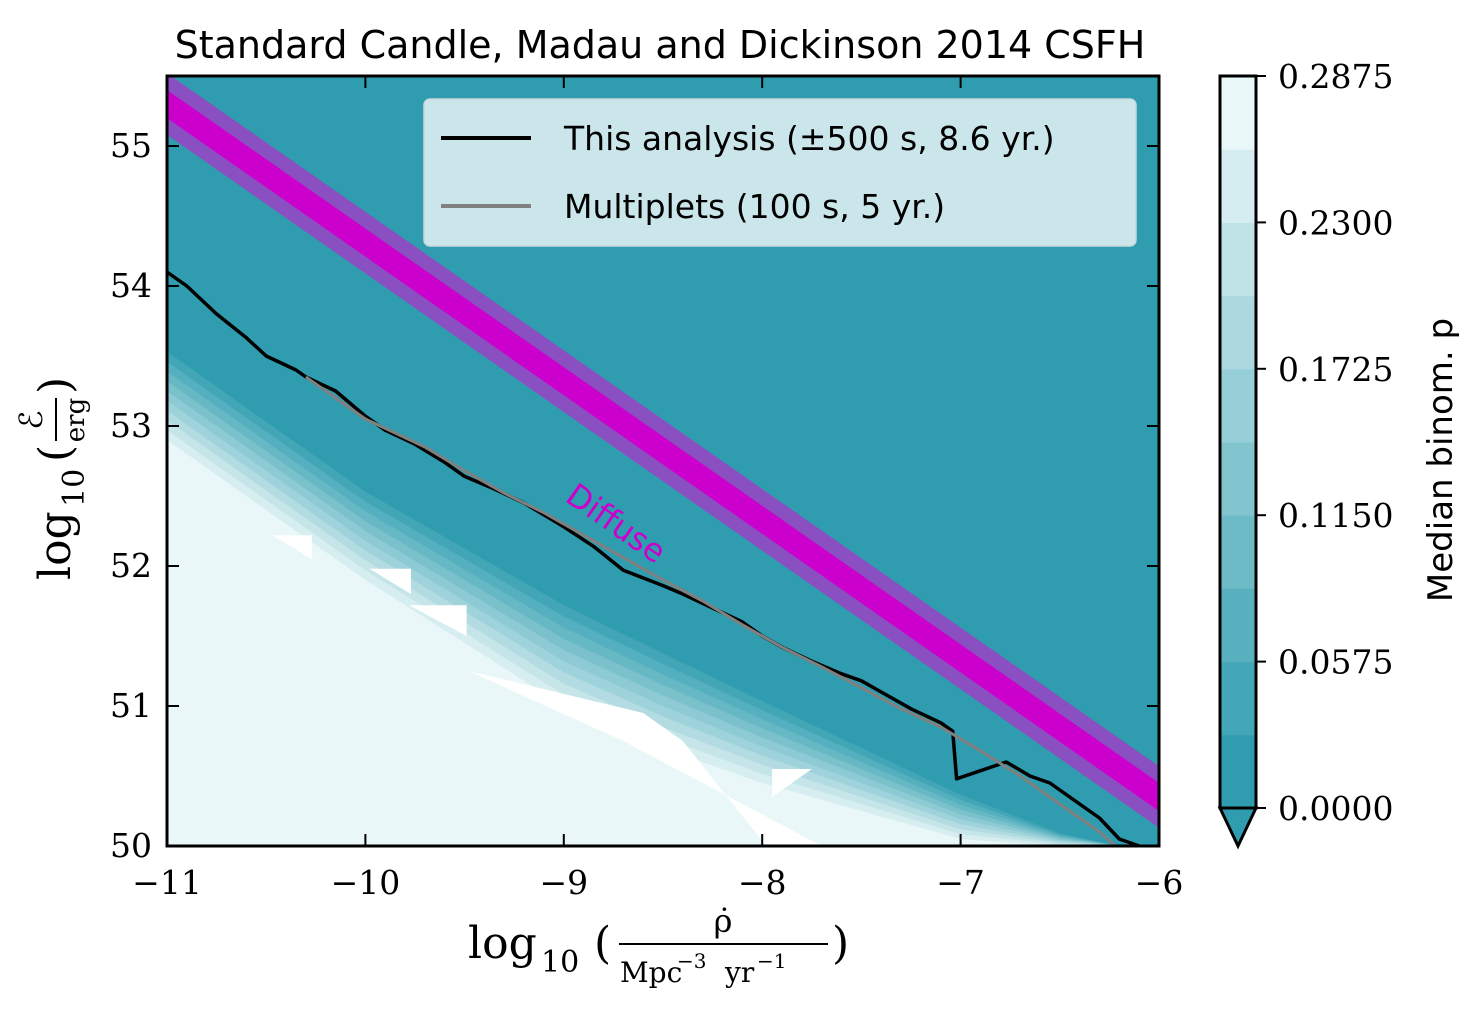 This screenshot has width=1480, height=1025. What do you see at coordinates (167, 882) in the screenshot?
I see `x-tick-label: −11` at bounding box center [167, 882].